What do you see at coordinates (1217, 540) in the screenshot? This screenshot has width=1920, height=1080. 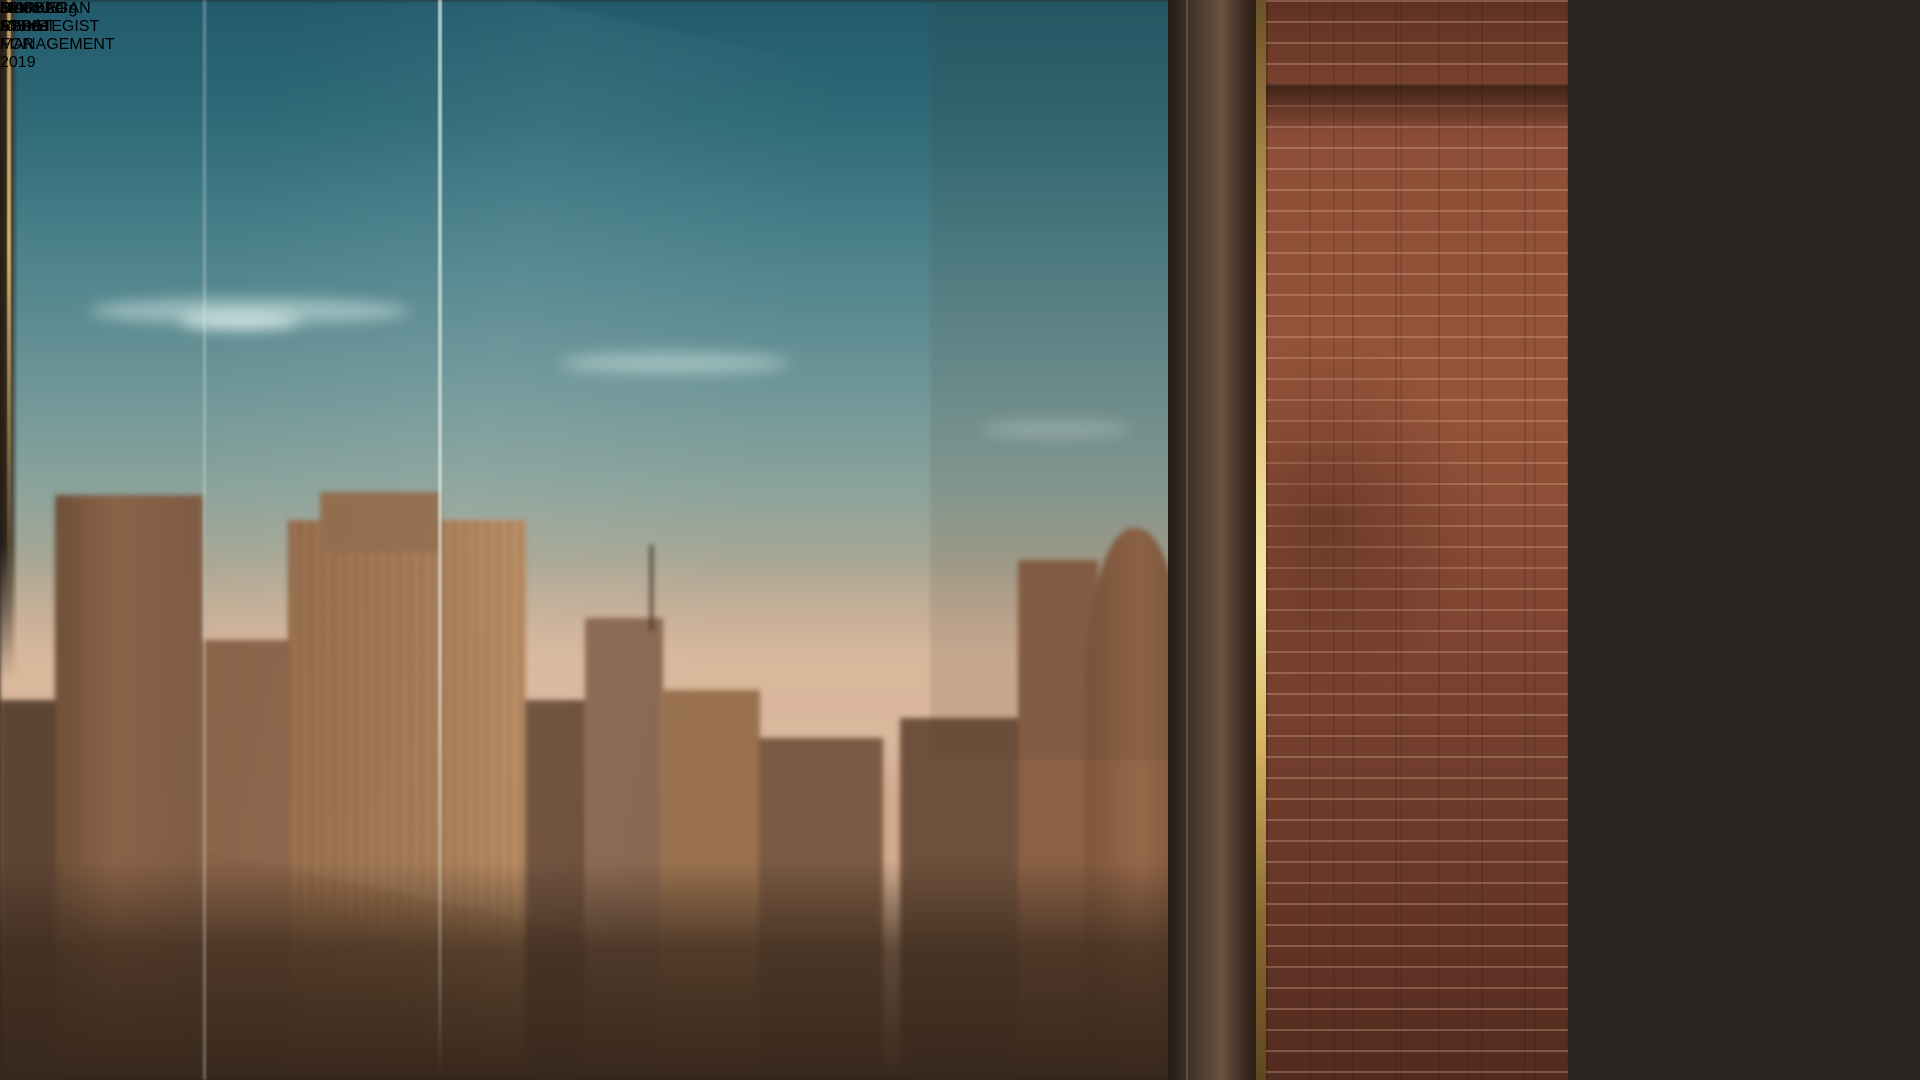 I see `window-mullion` at bounding box center [1217, 540].